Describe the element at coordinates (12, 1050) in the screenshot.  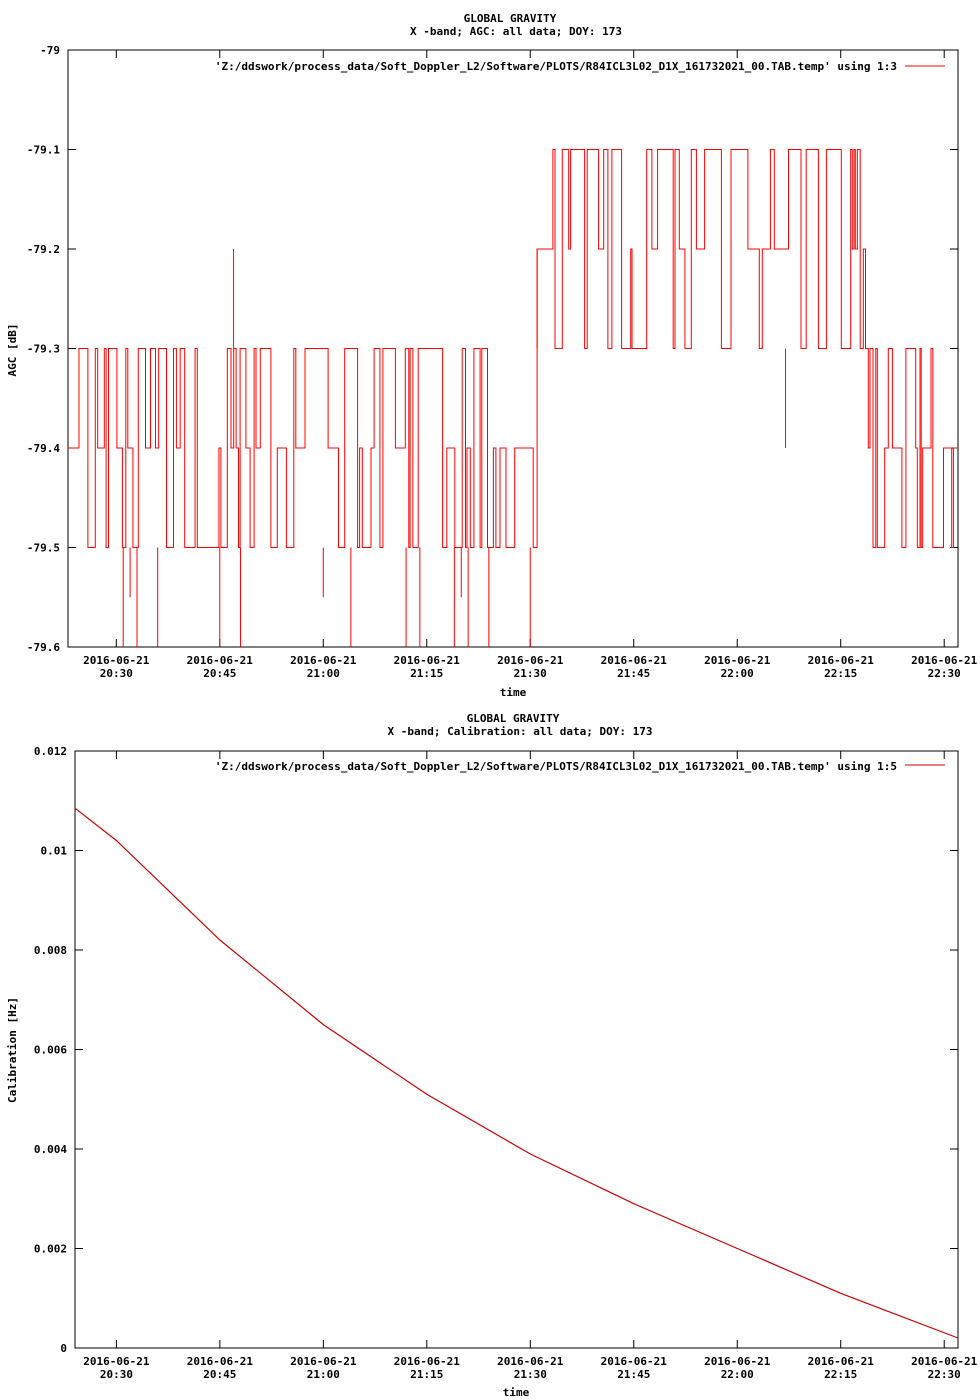
I see `y-axis-label: Calibration [Hz]` at that location.